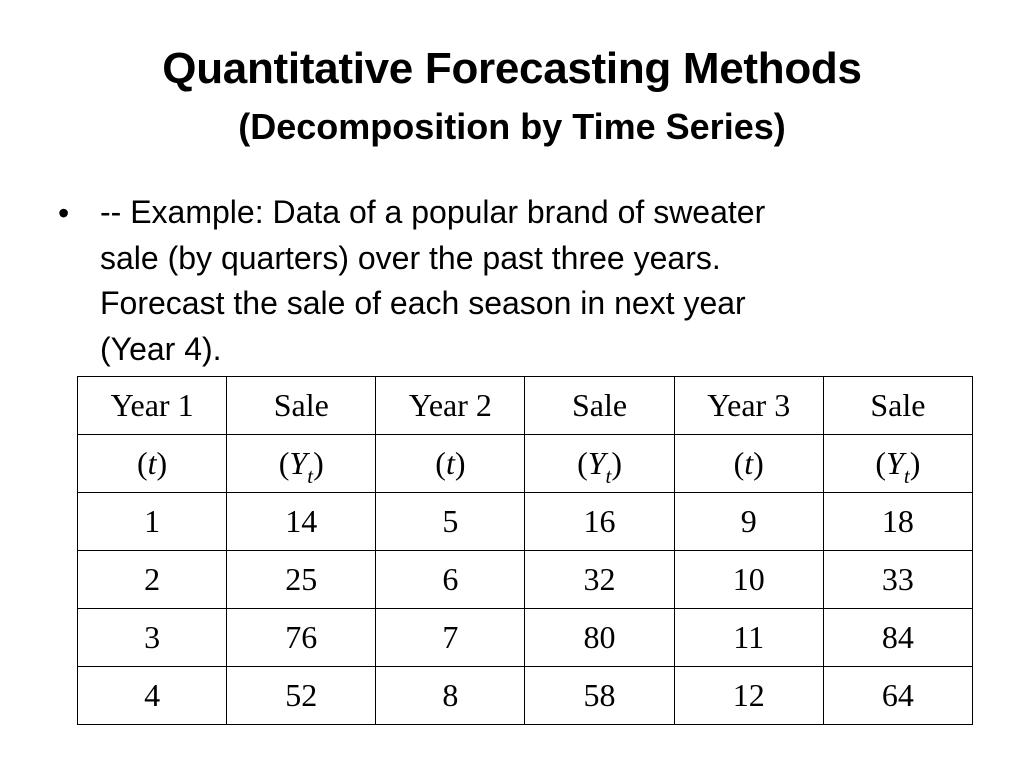  Describe the element at coordinates (152, 637) in the screenshot. I see `table-cell: 3` at that location.